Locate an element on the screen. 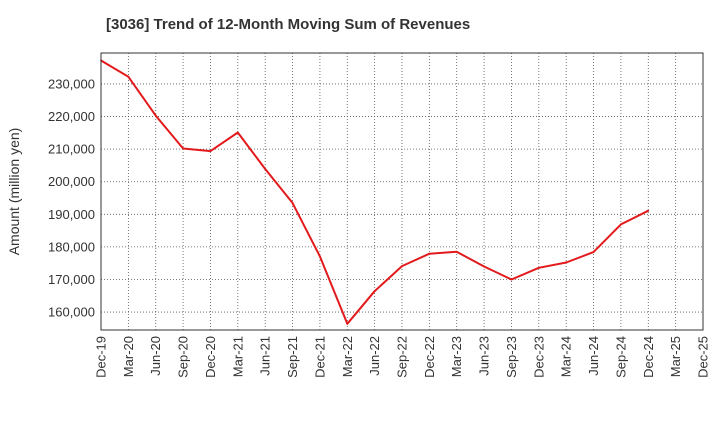 This screenshot has height=440, width=720. y-tick-label: 190,000 is located at coordinates (71, 214).